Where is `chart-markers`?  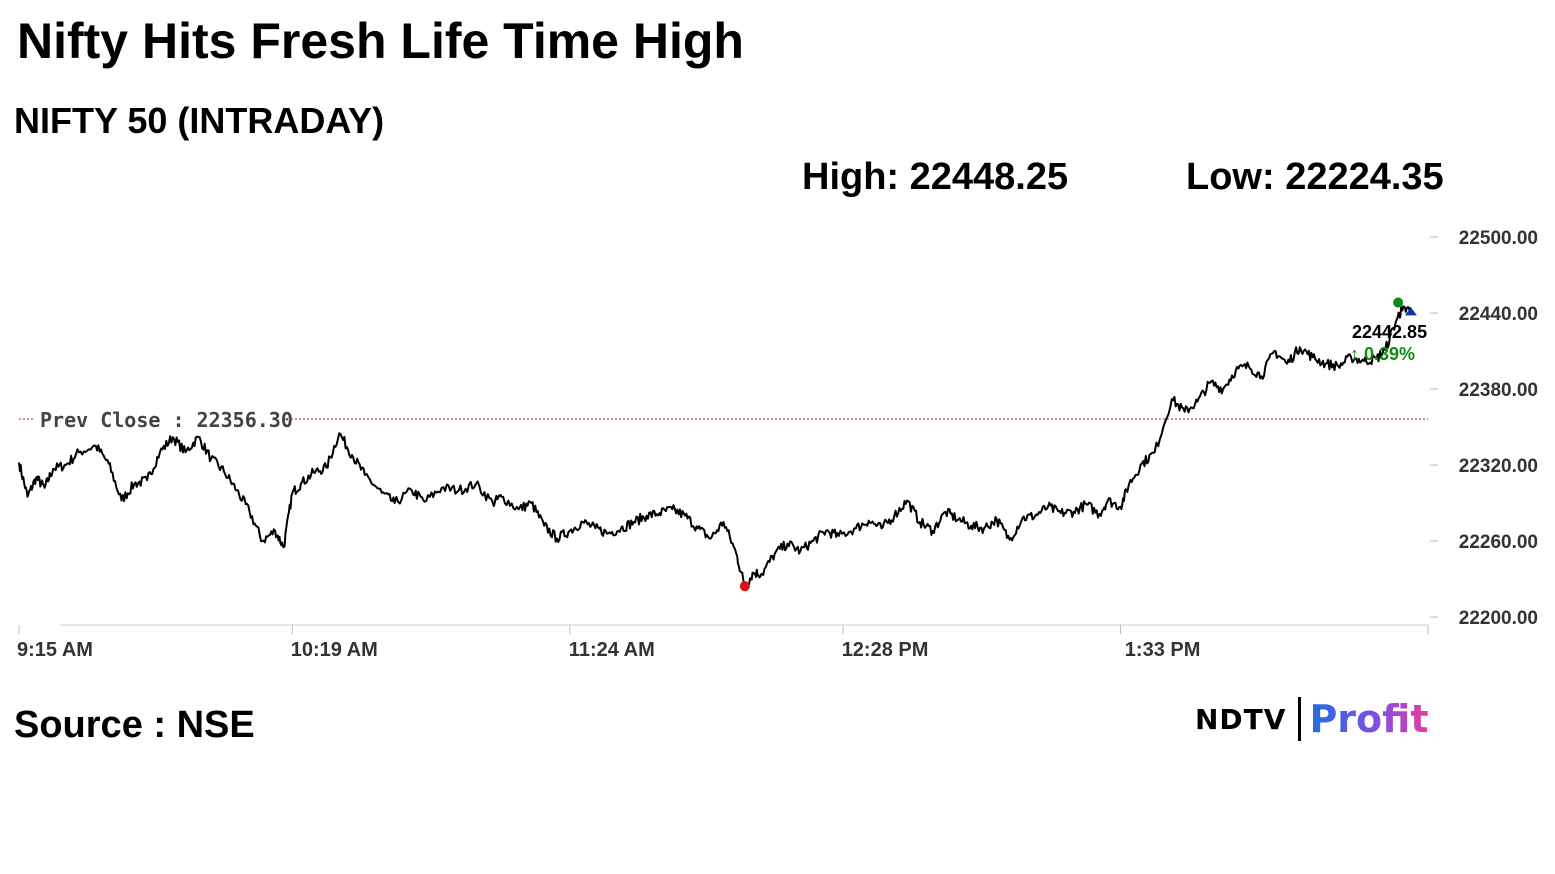 chart-markers is located at coordinates (1078, 444).